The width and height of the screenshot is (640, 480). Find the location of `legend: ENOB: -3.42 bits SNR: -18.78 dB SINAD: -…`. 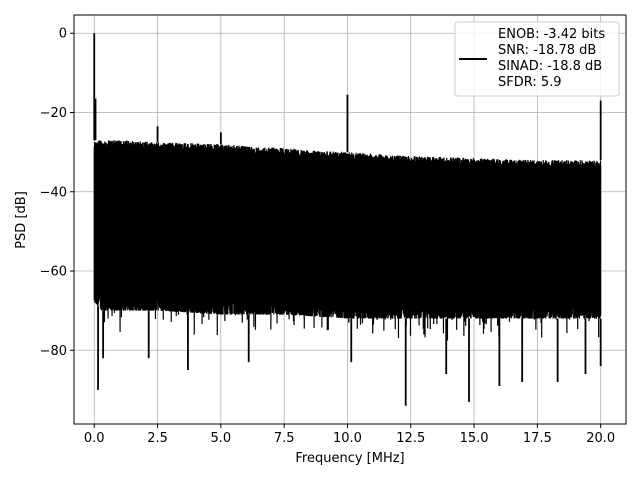

legend: ENOB: -3.42 bits SNR: -18.78 dB SINAD: -… is located at coordinates (537, 59).